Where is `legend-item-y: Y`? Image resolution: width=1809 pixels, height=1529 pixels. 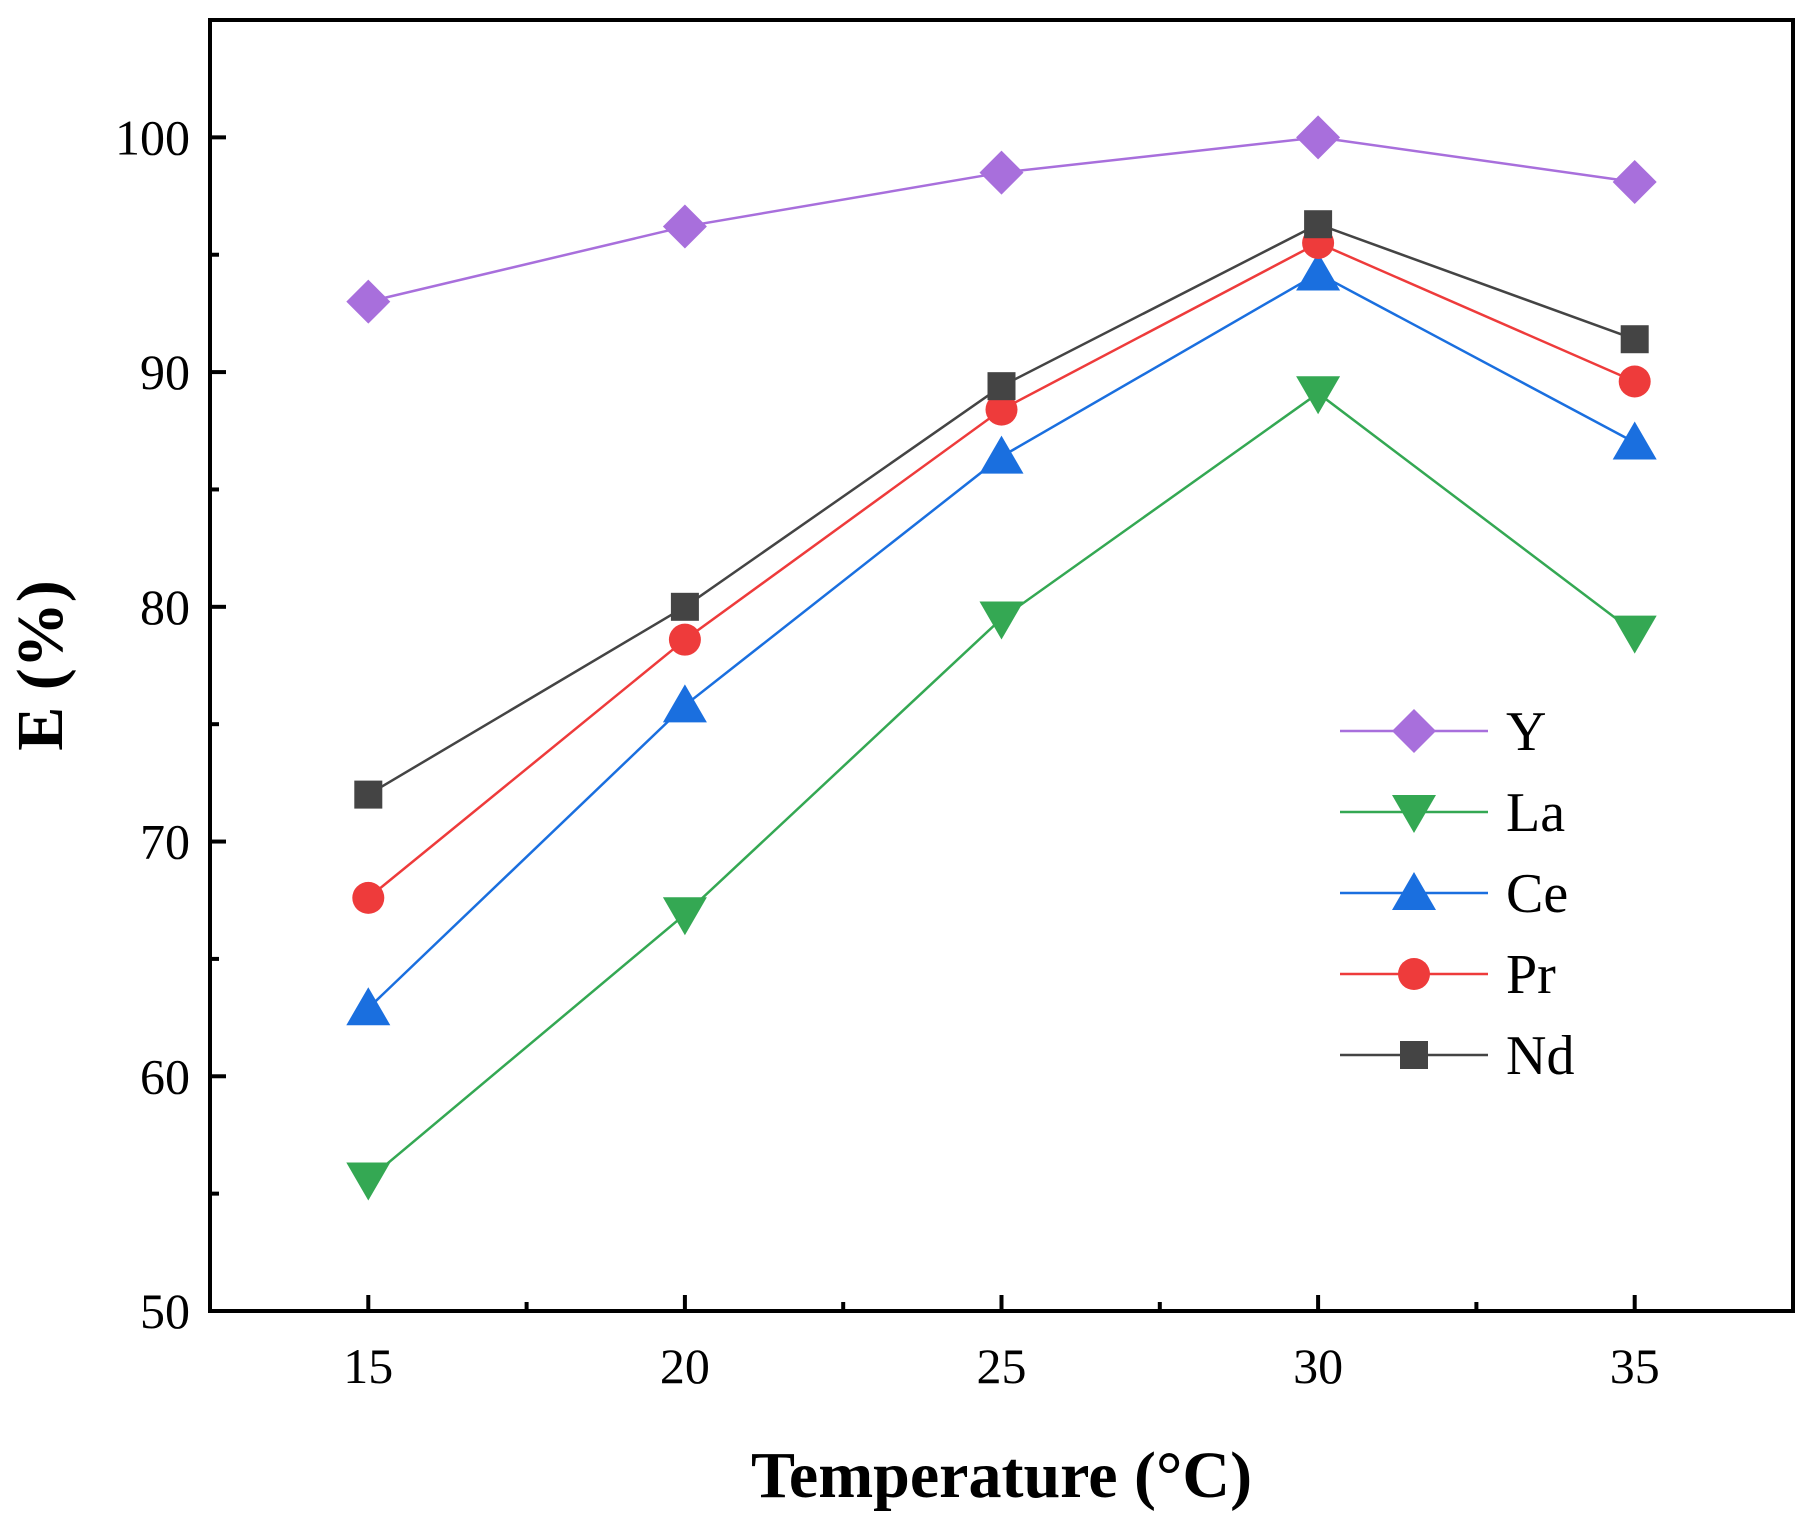 legend-item-y: Y is located at coordinates (1443, 732).